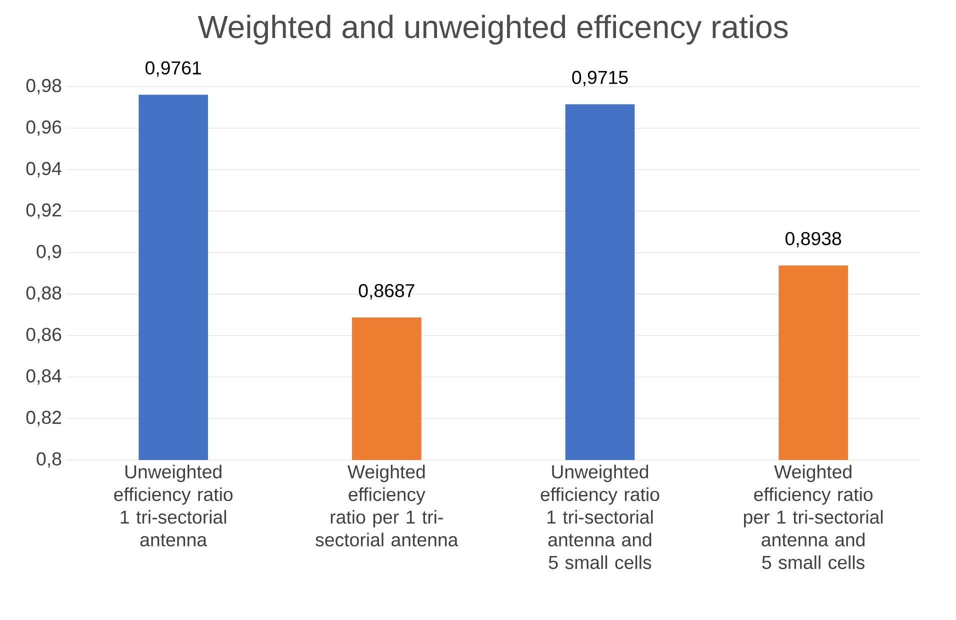 Image resolution: width=956 pixels, height=620 pixels. What do you see at coordinates (386, 292) in the screenshot?
I see `data-label: 0,8687` at bounding box center [386, 292].